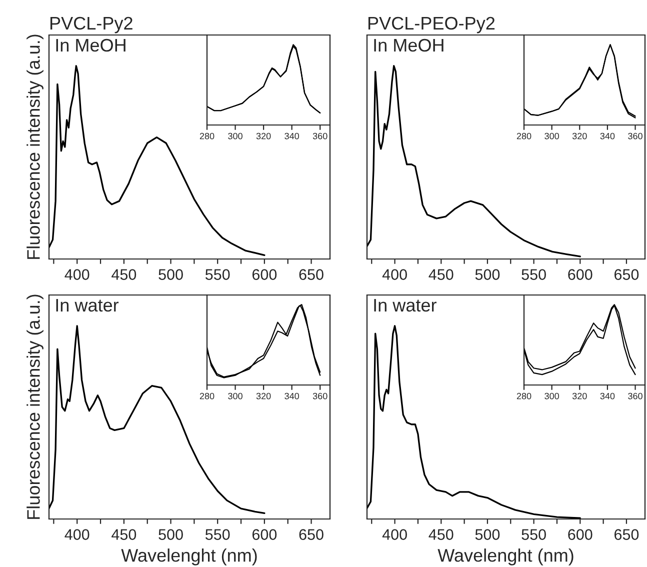 This screenshot has width=647, height=567. I want to click on chart-title: PVCL-Py2, so click(91, 25).